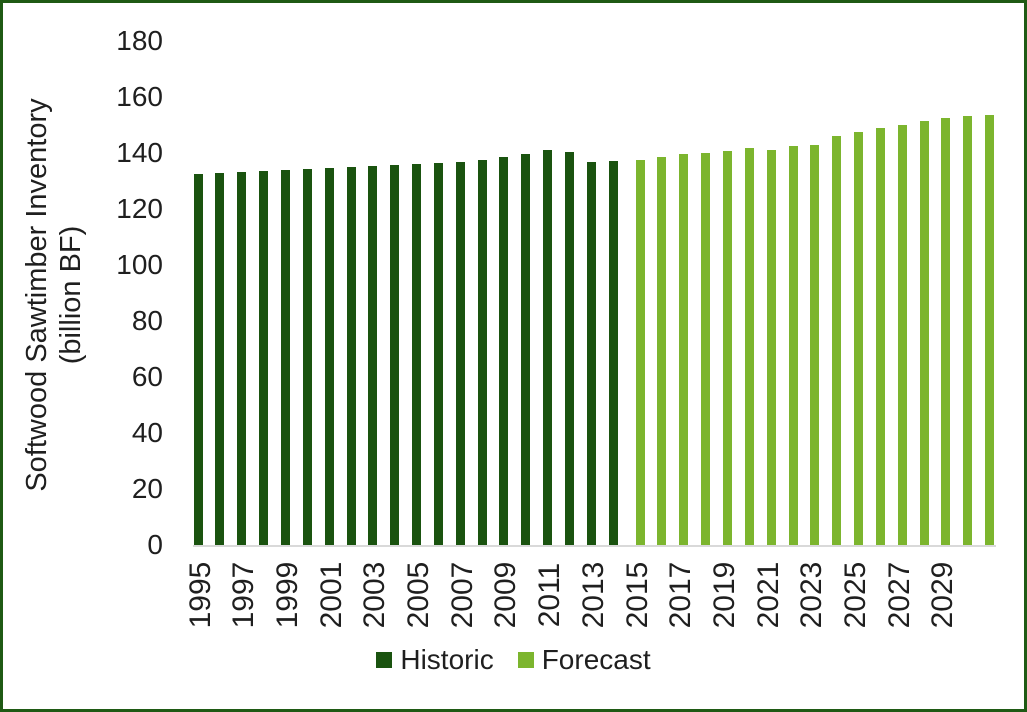 This screenshot has height=712, width=1027. Describe the element at coordinates (637, 595) in the screenshot. I see `x-tick-2015: 2015` at that location.